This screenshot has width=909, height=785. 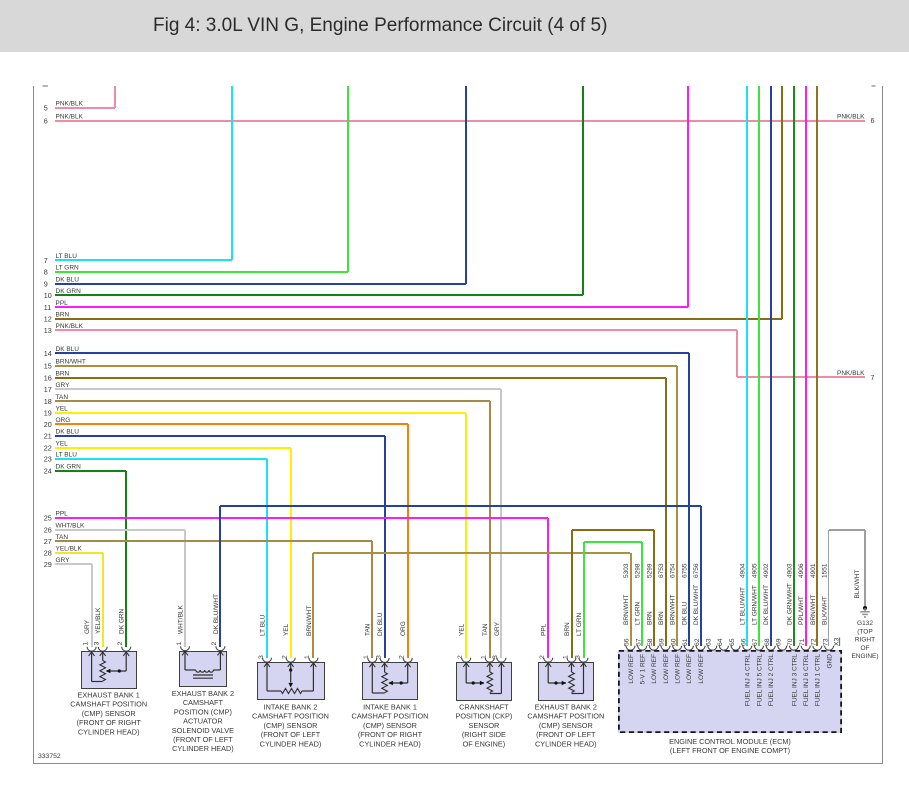 What do you see at coordinates (836, 641) in the screenshot?
I see `svg-text: X3` at bounding box center [836, 641].